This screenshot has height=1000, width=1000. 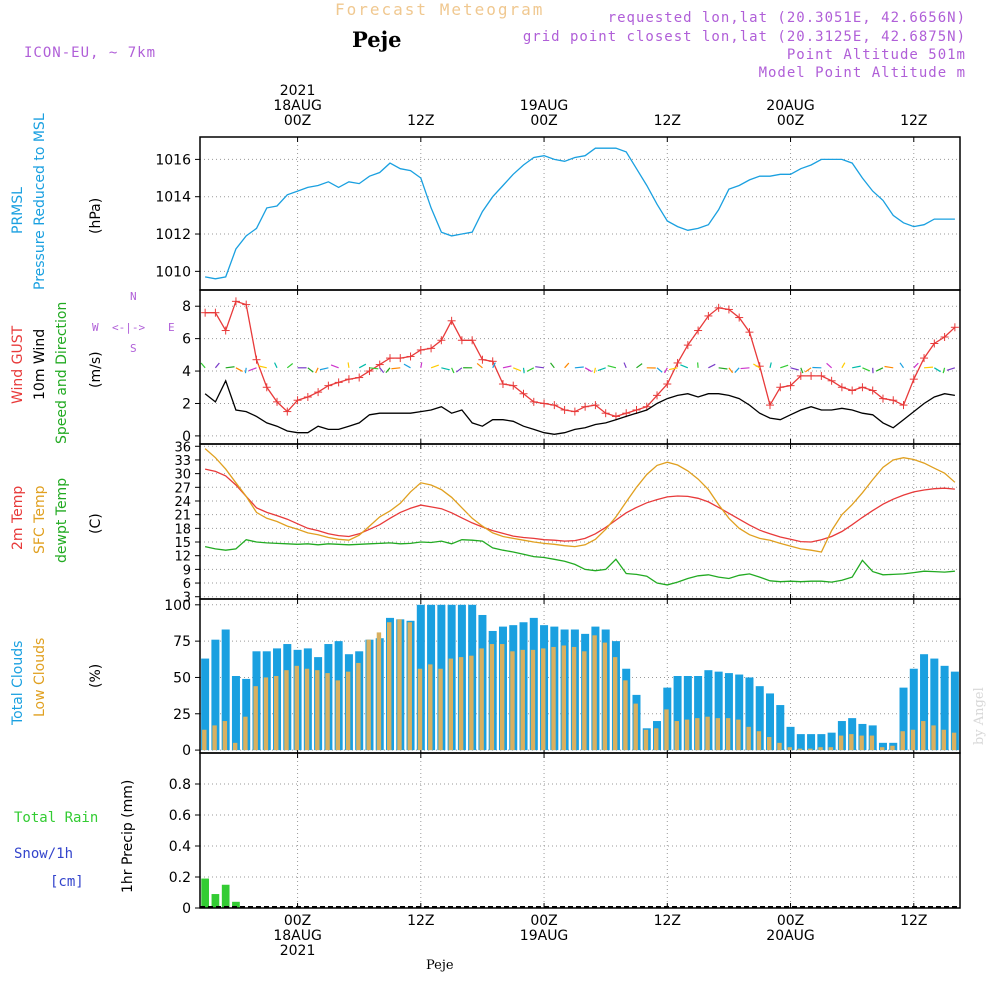 I want to click on ytick-label: 0.6, so click(x=180, y=816).